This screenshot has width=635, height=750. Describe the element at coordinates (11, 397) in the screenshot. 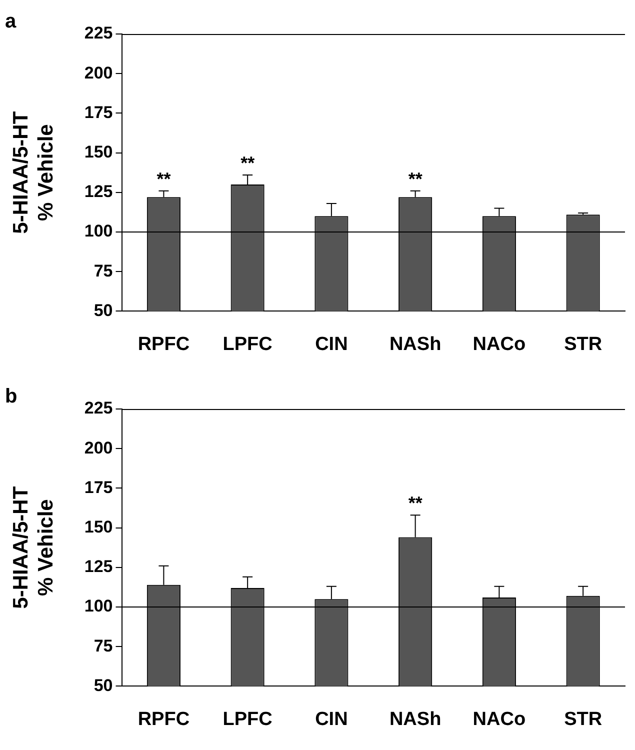

I see `chart-title: b` at that location.